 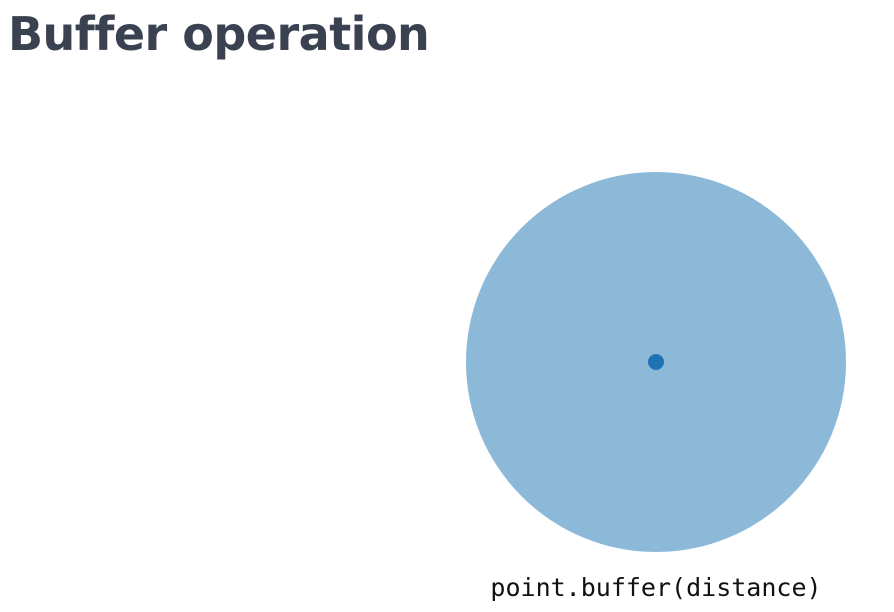 What do you see at coordinates (656, 587) in the screenshot?
I see `diagram-caption: point.buffer(distance)` at bounding box center [656, 587].